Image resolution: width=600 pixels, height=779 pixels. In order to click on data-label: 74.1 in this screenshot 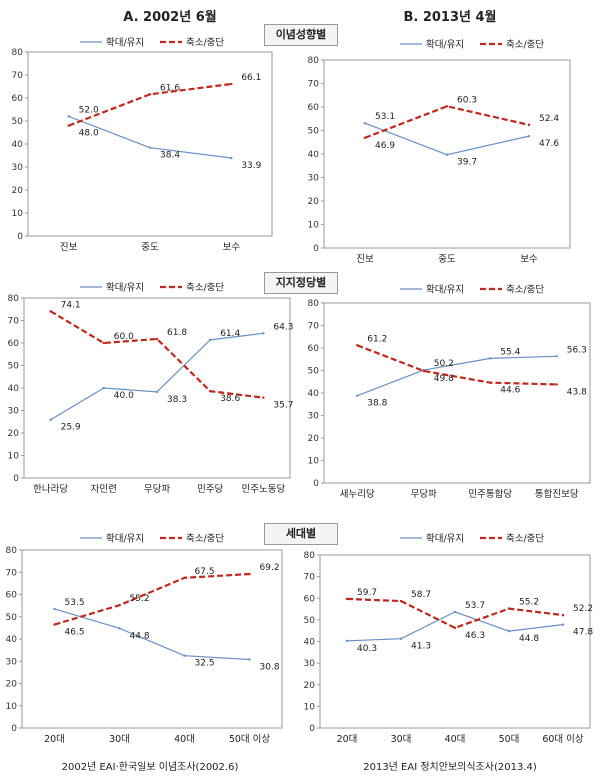, I will do `click(71, 305)`.